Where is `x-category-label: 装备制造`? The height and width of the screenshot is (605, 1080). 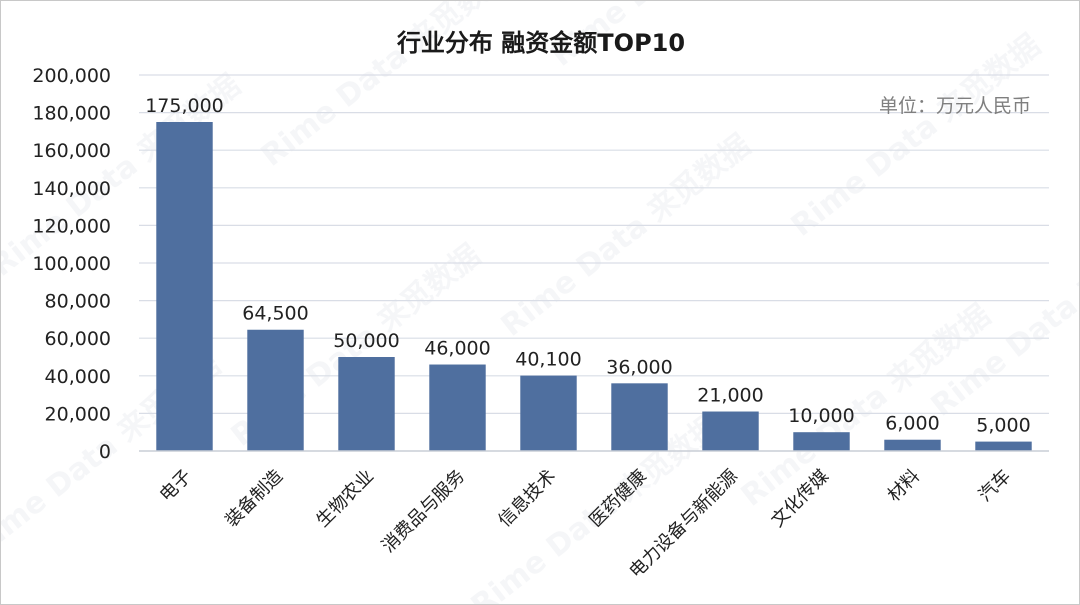 x-category-label: 装备制造 is located at coordinates (254, 499).